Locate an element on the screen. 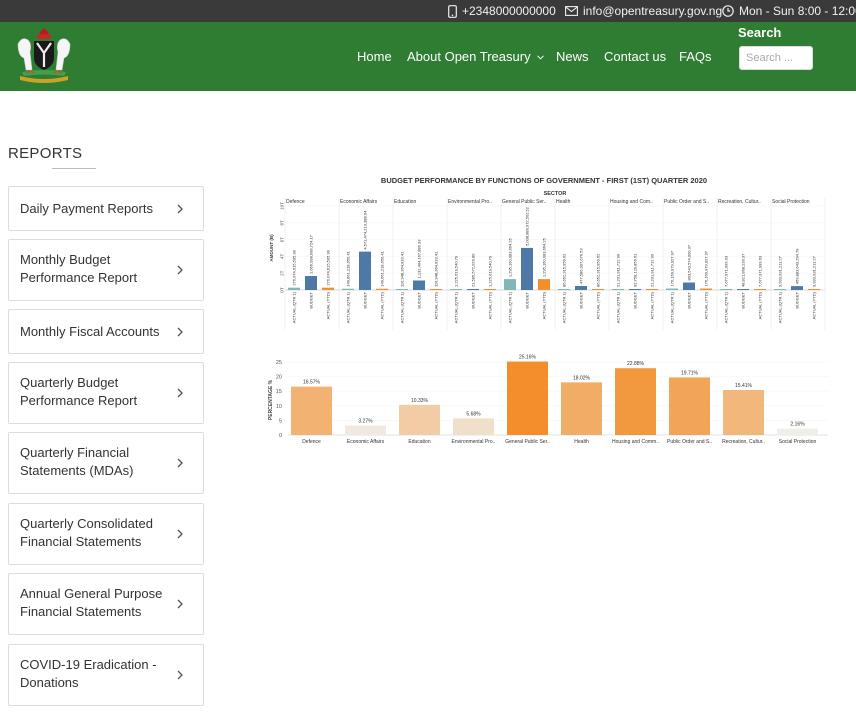 The height and width of the screenshot is (715, 856). report-link-label: Quarterly Budget Performance Report is located at coordinates (79, 391).